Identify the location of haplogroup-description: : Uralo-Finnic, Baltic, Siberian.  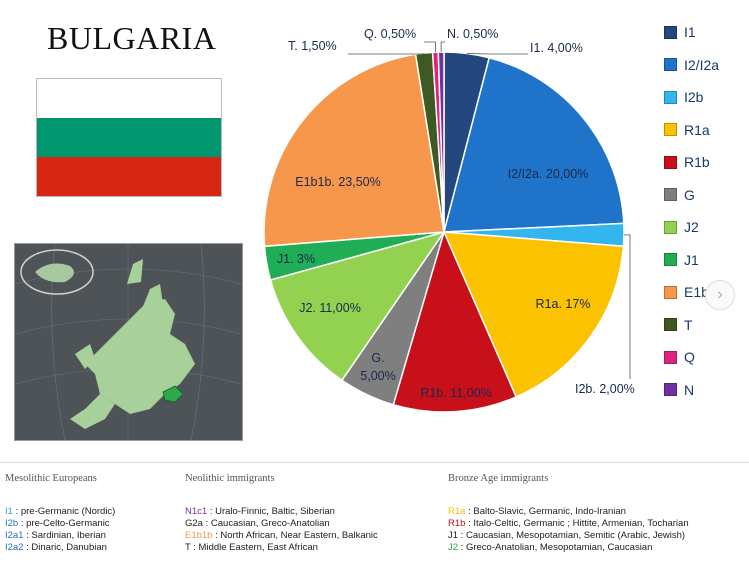
(271, 511).